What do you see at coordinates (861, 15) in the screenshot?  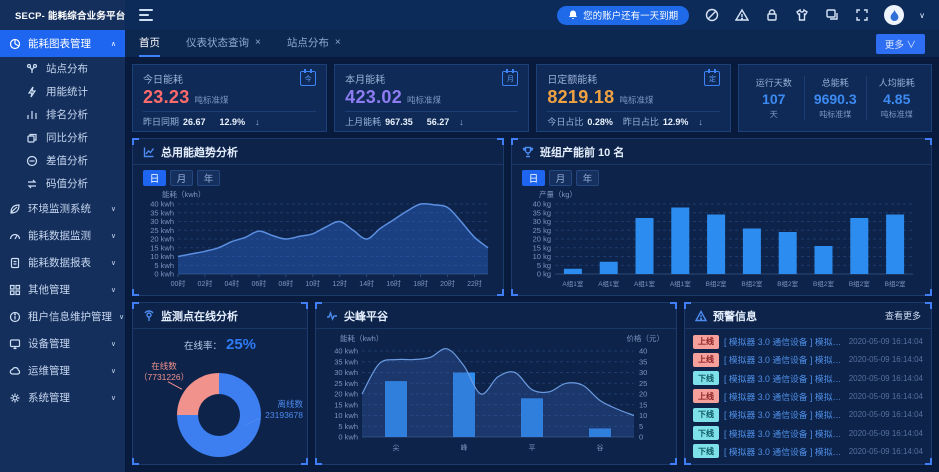 I see `fullscreen-icon` at bounding box center [861, 15].